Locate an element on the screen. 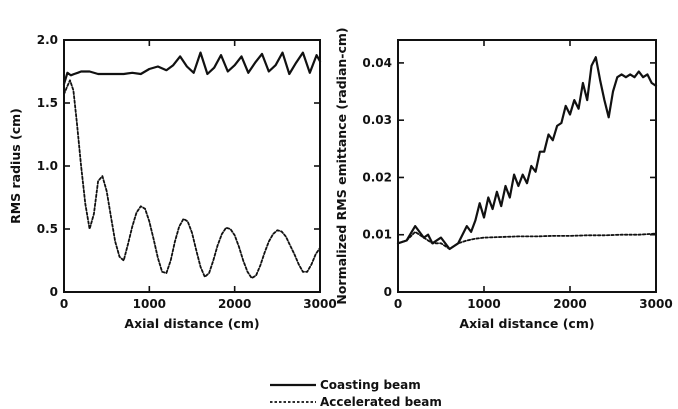 The height and width of the screenshot is (409, 678). y-axis-label: Normalized RMS emittance (radian-cm) is located at coordinates (341, 165).